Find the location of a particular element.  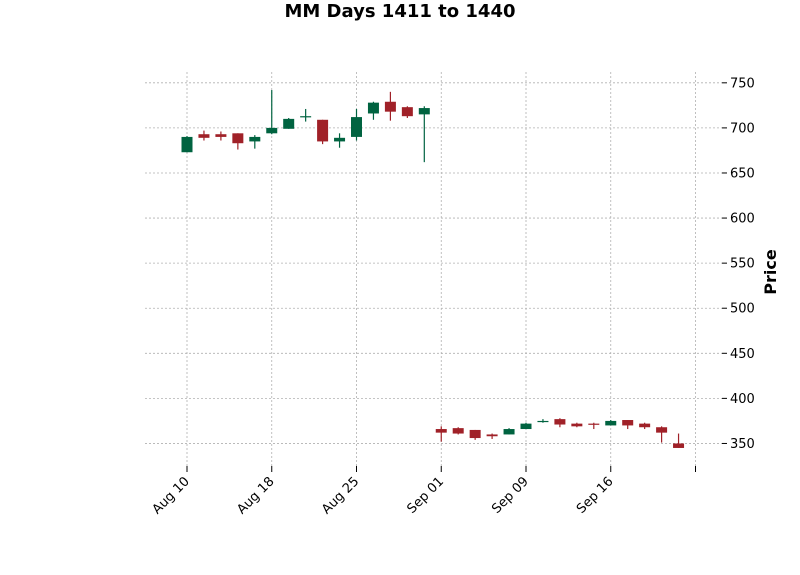

x-tick-label: Sep 16 is located at coordinates (595, 495).